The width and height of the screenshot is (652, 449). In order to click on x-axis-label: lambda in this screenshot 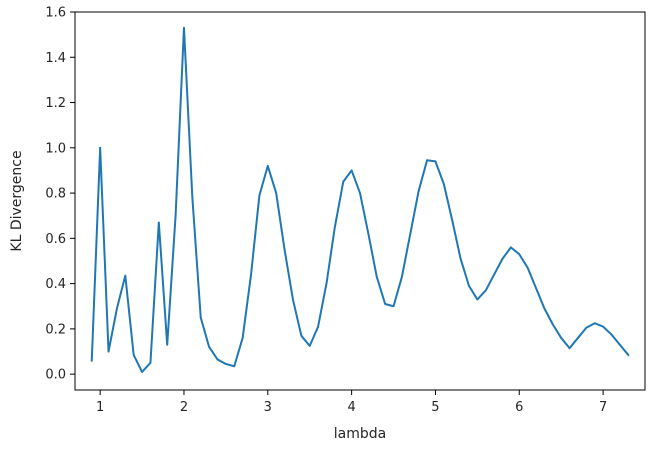, I will do `click(360, 434)`.